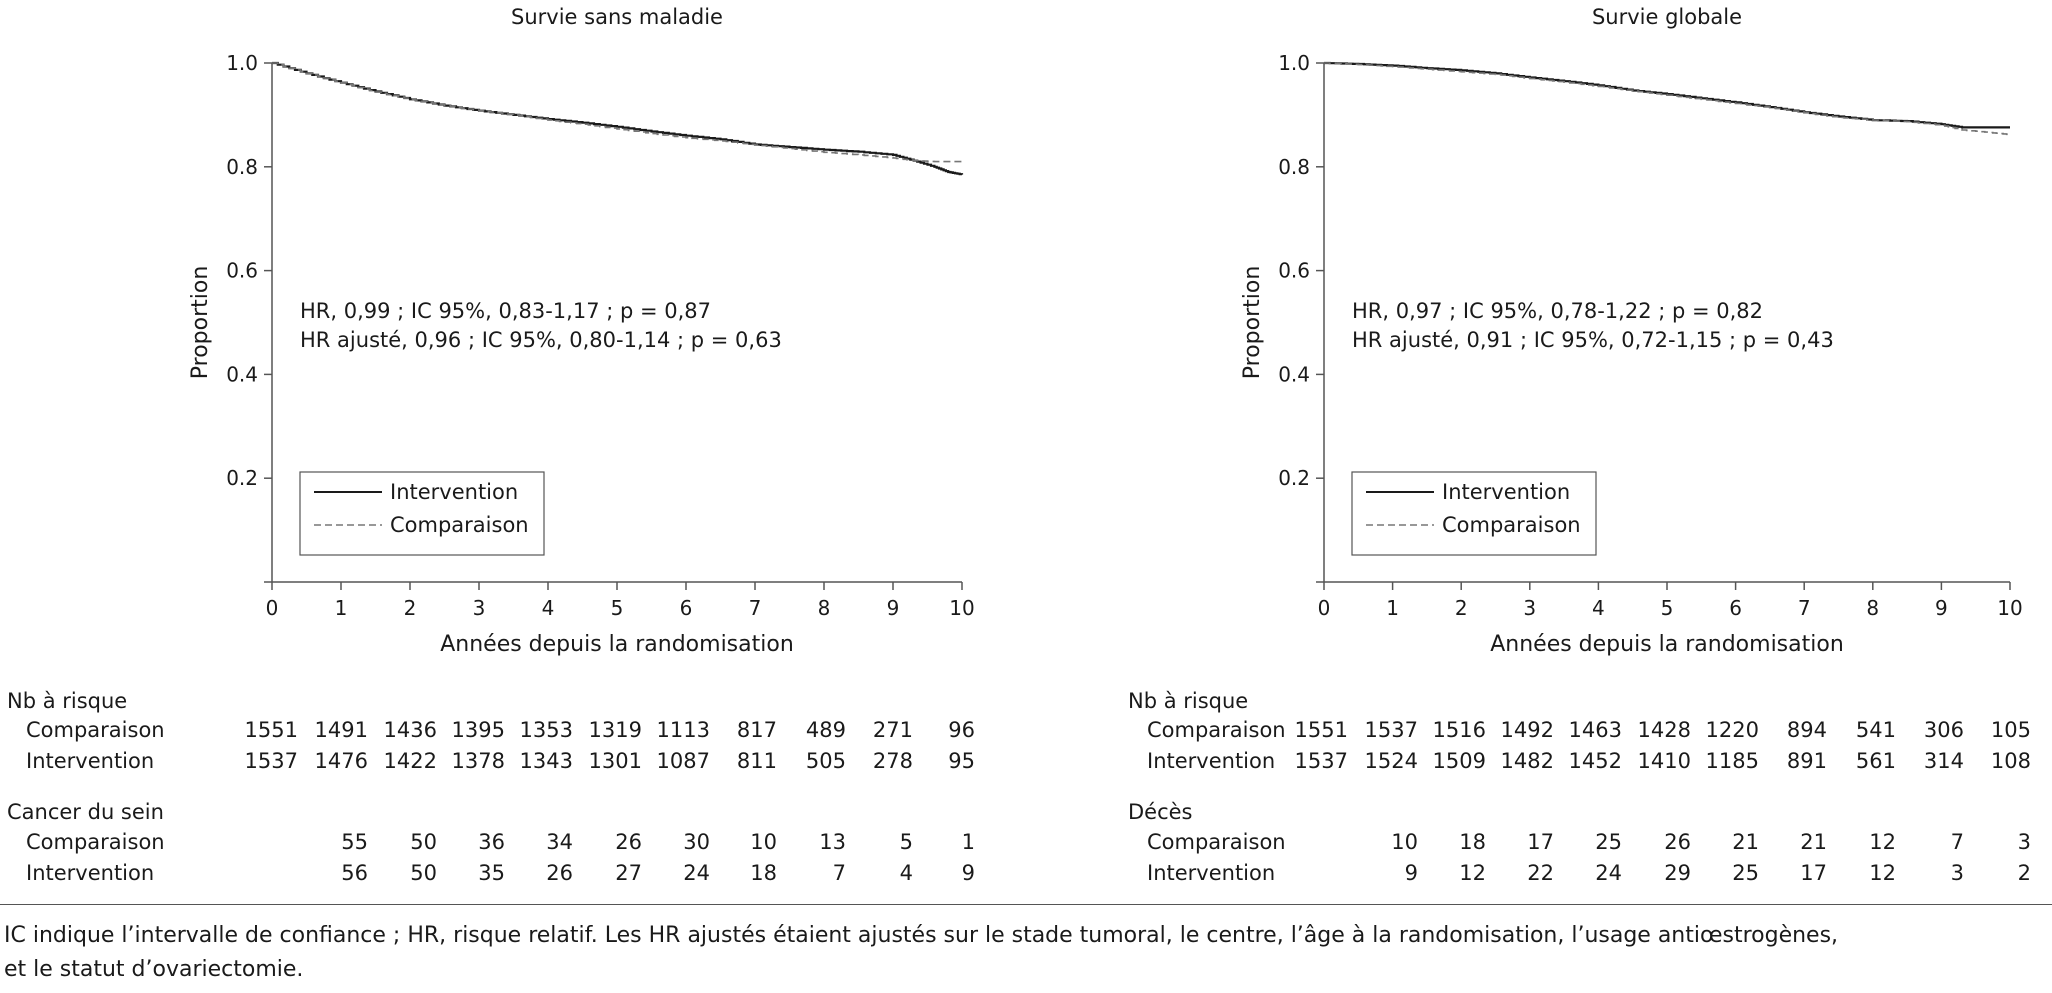  Describe the element at coordinates (892, 730) in the screenshot. I see `table-cell: 271` at that location.